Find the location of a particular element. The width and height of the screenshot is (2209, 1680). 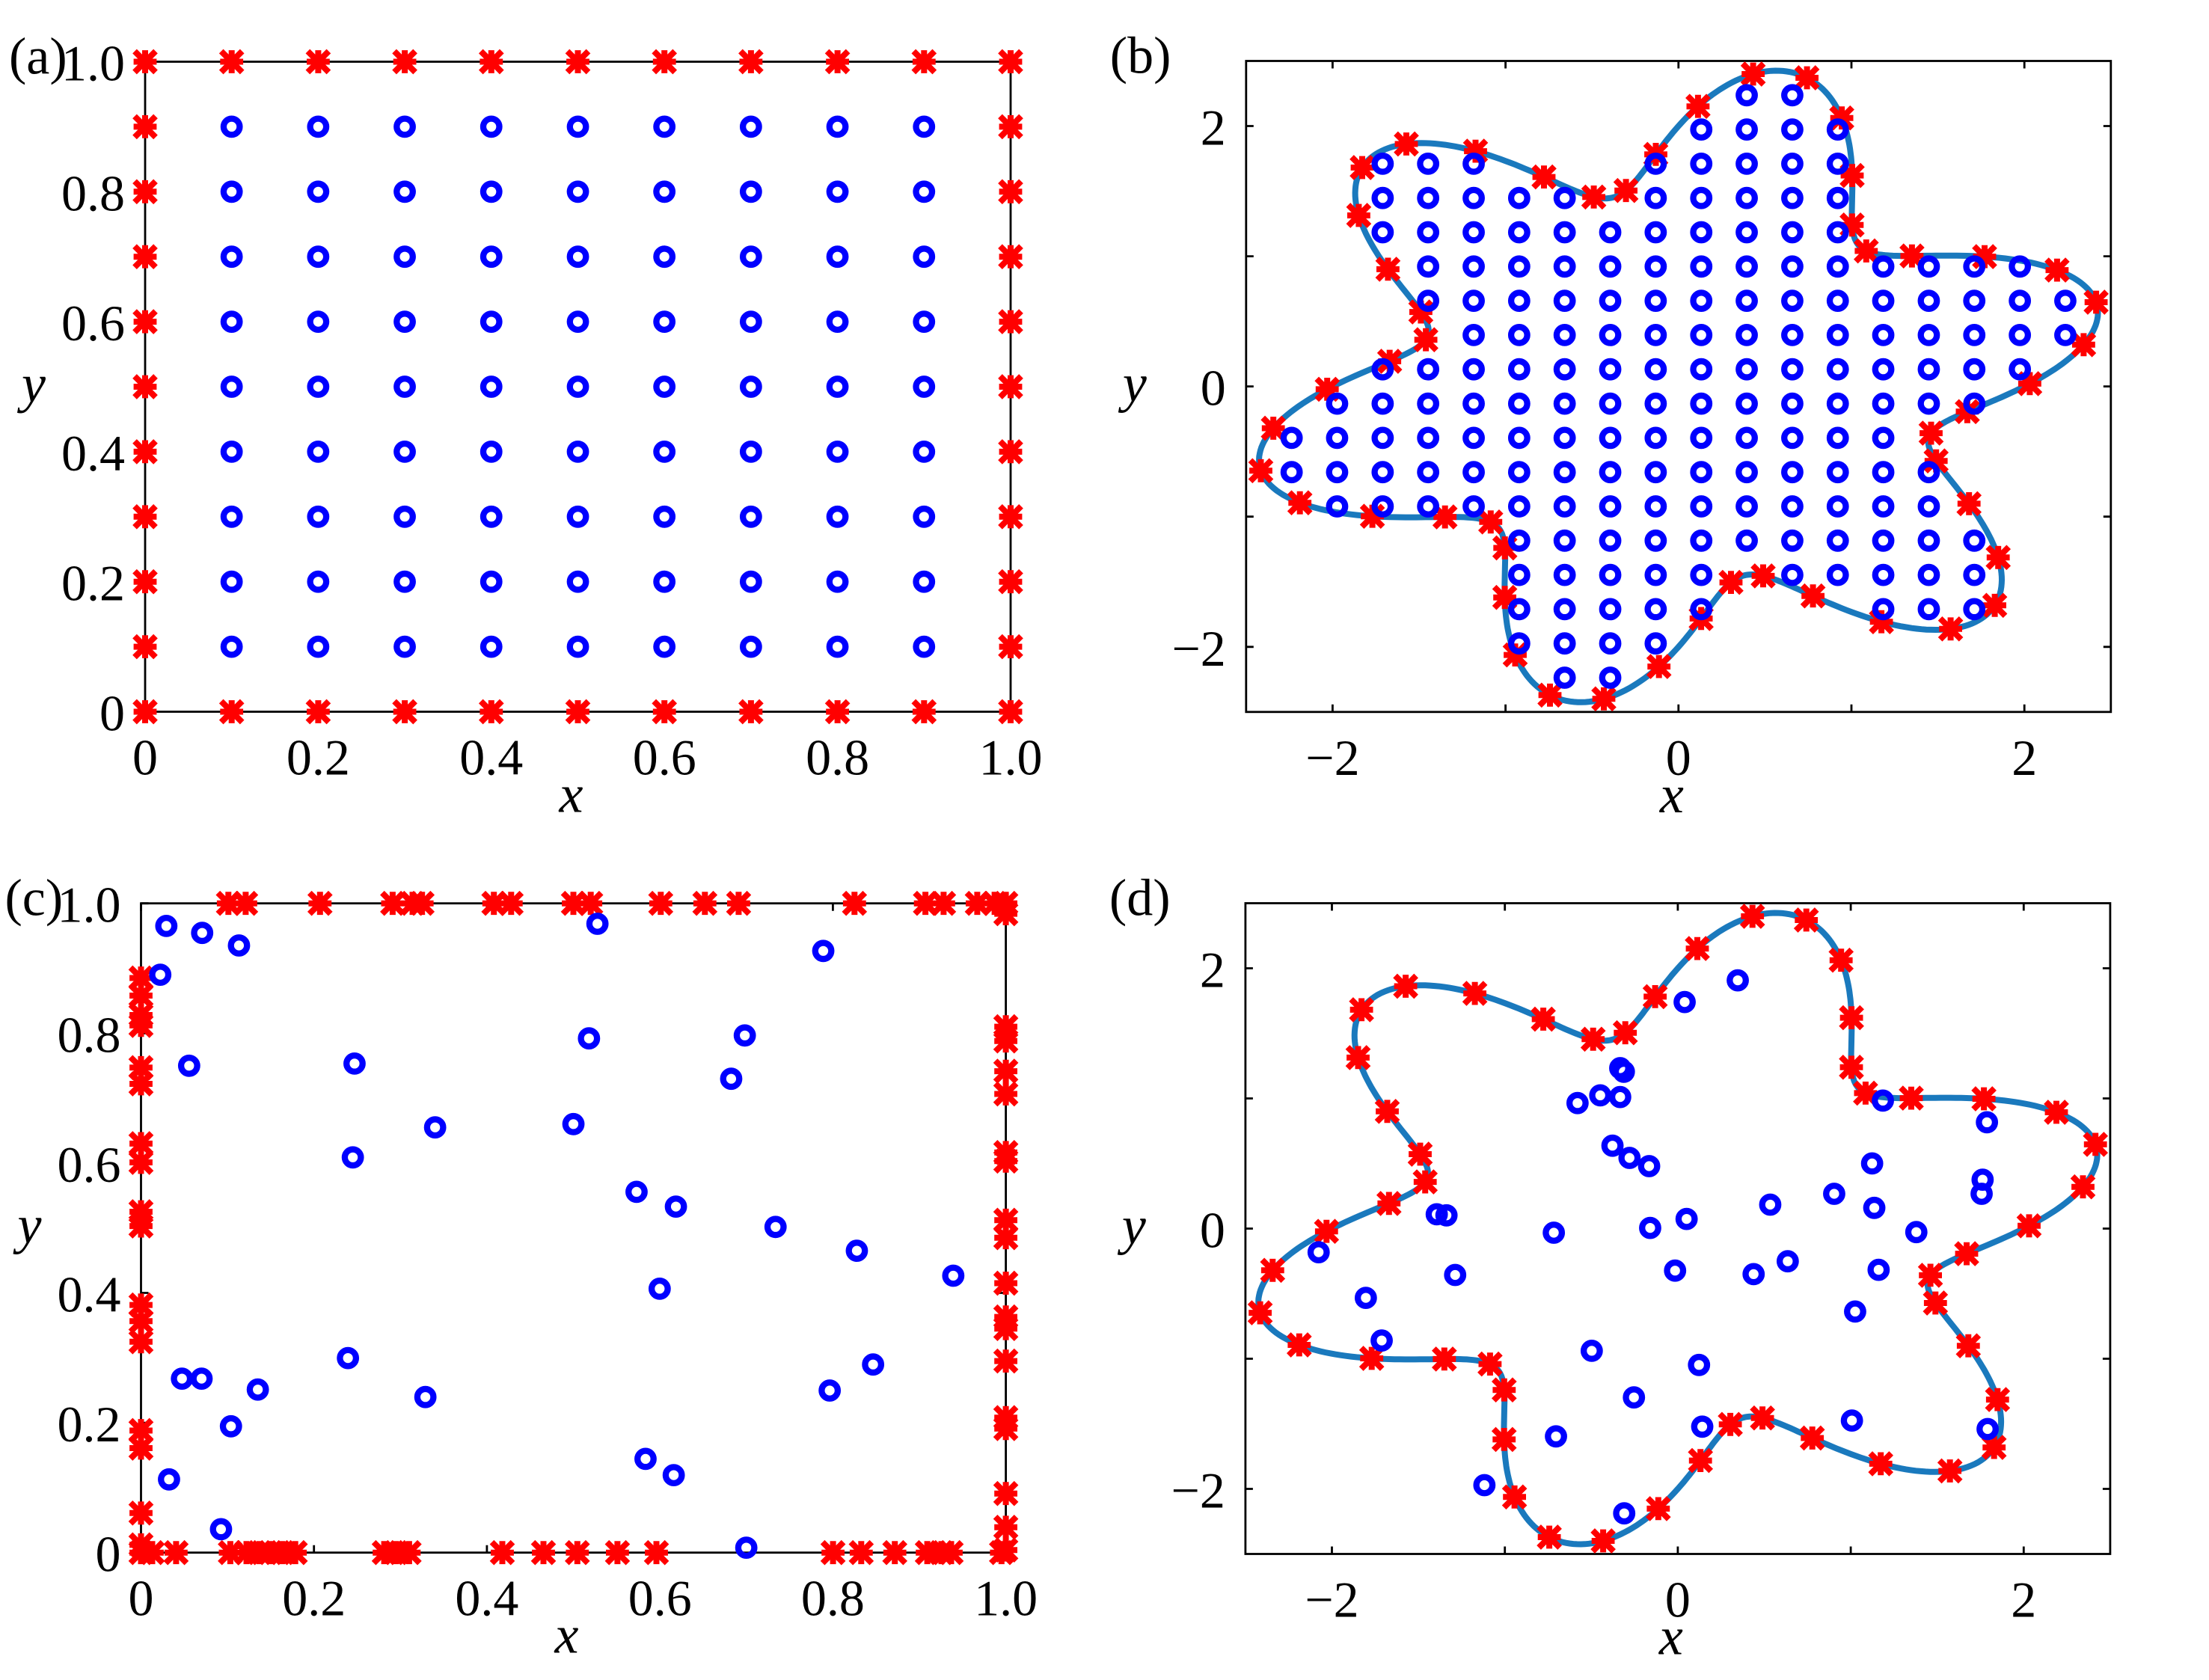

svg-text: (d) is located at coordinates (1140, 899).